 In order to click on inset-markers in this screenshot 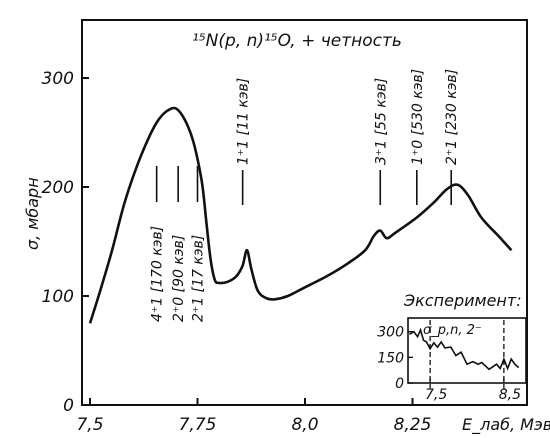, I will do `click(467, 355)`.